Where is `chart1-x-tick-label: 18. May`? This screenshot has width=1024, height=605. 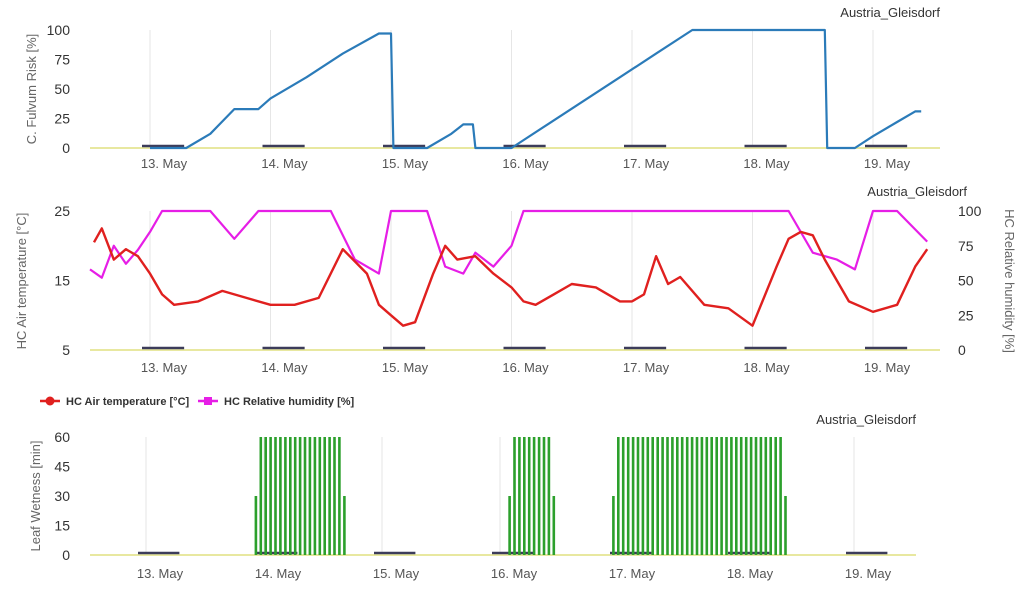
chart1-x-tick-label: 18. May is located at coordinates (766, 163).